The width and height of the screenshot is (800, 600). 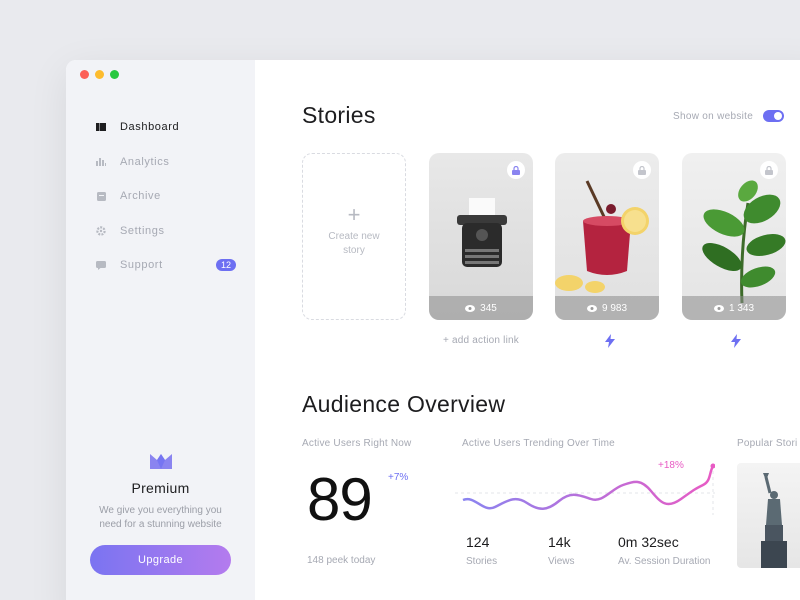 I want to click on sidebar-item-archive: Archive, so click(x=166, y=196).